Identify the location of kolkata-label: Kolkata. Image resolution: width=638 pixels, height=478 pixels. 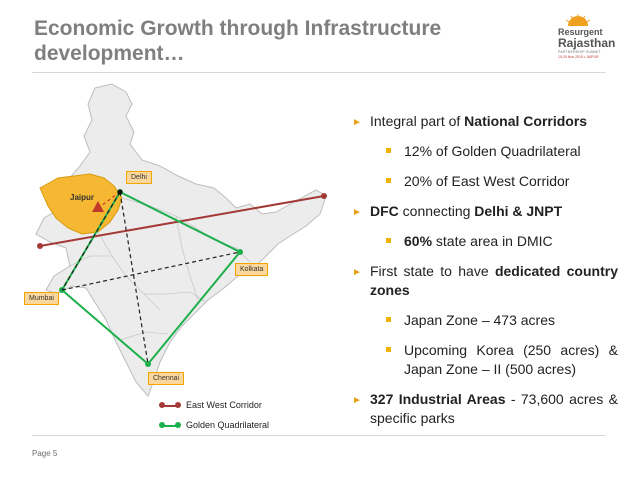
(252, 269).